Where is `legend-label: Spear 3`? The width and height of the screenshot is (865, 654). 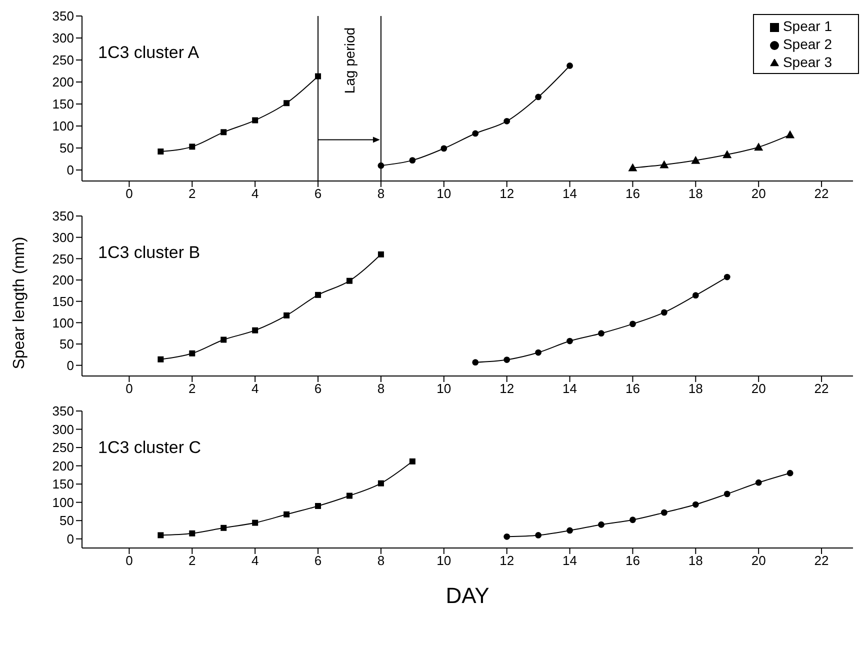
legend-label: Spear 3 is located at coordinates (807, 62).